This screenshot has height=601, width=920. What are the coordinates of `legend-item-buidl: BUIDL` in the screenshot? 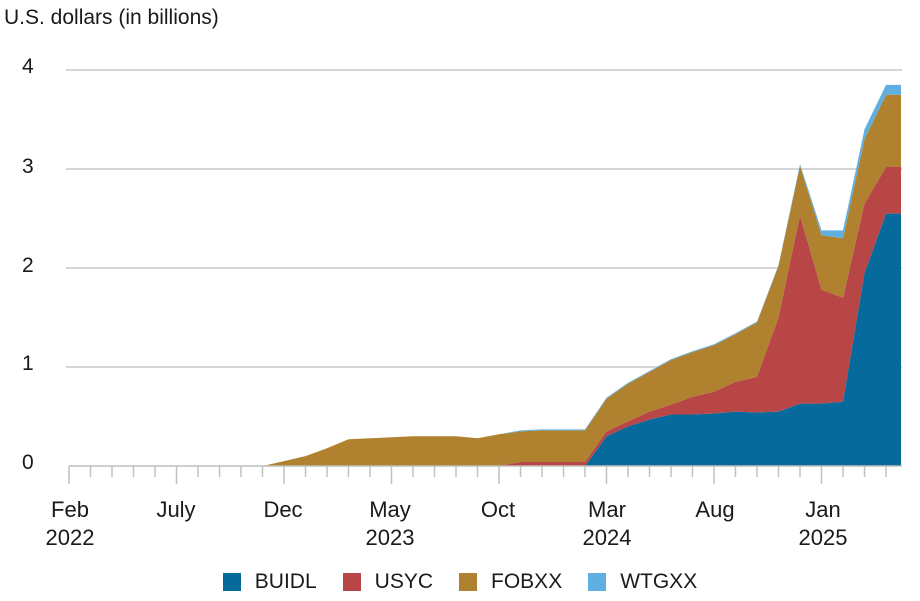 It's located at (269, 582).